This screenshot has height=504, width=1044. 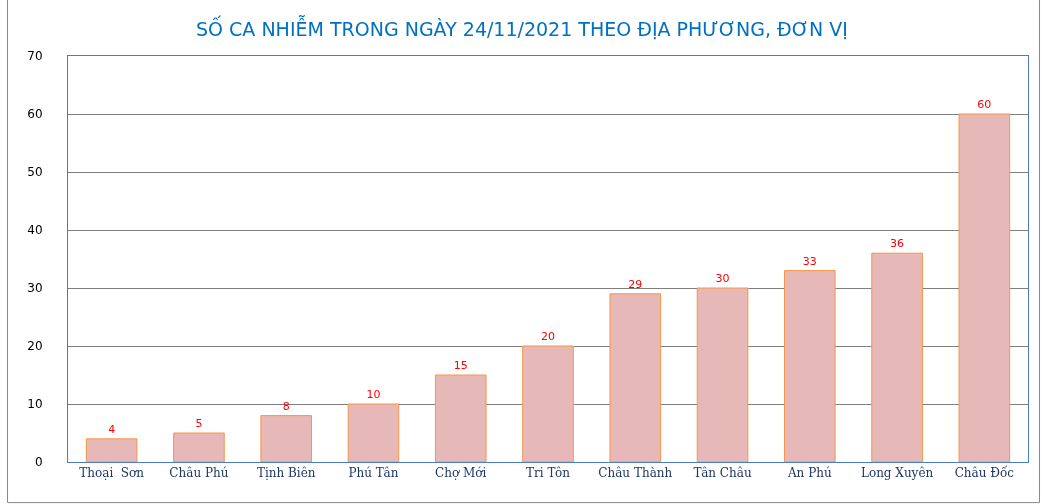 I want to click on data-label: 33, so click(x=809, y=261).